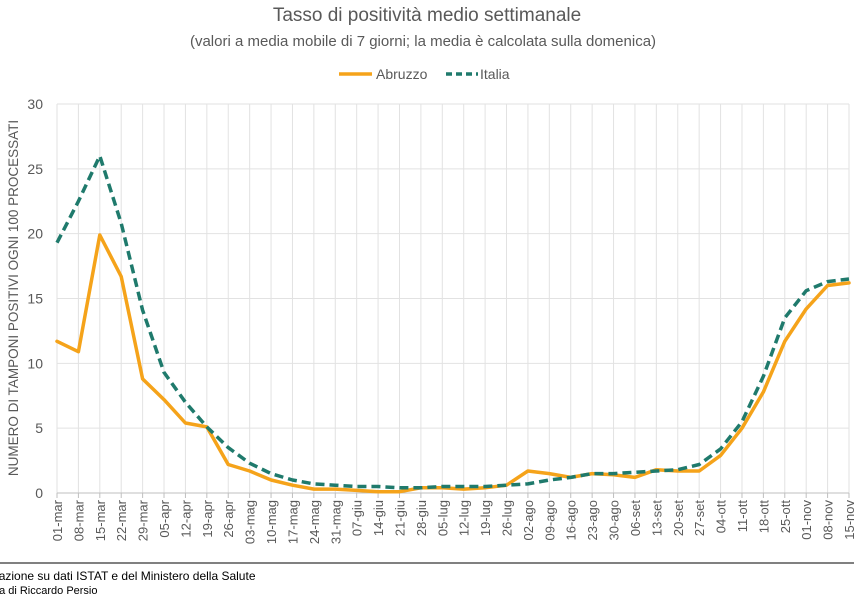  I want to click on x-tick-label: 19-apr, so click(207, 518).